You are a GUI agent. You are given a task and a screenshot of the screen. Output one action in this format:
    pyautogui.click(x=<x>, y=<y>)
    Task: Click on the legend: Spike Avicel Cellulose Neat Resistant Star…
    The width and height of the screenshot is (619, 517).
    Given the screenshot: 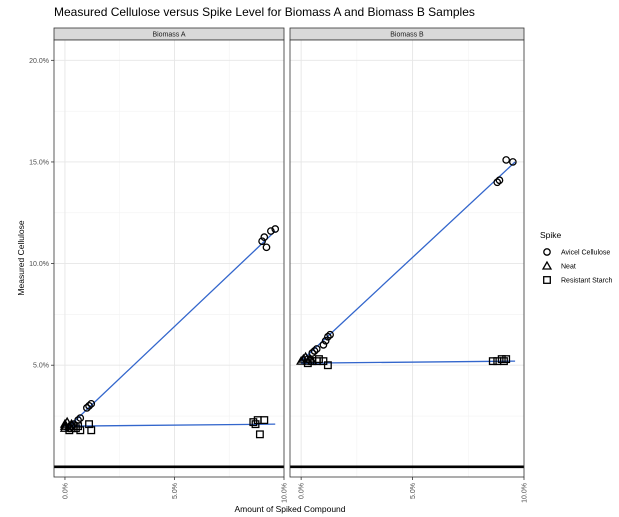 What is the action you would take?
    pyautogui.click(x=576, y=257)
    